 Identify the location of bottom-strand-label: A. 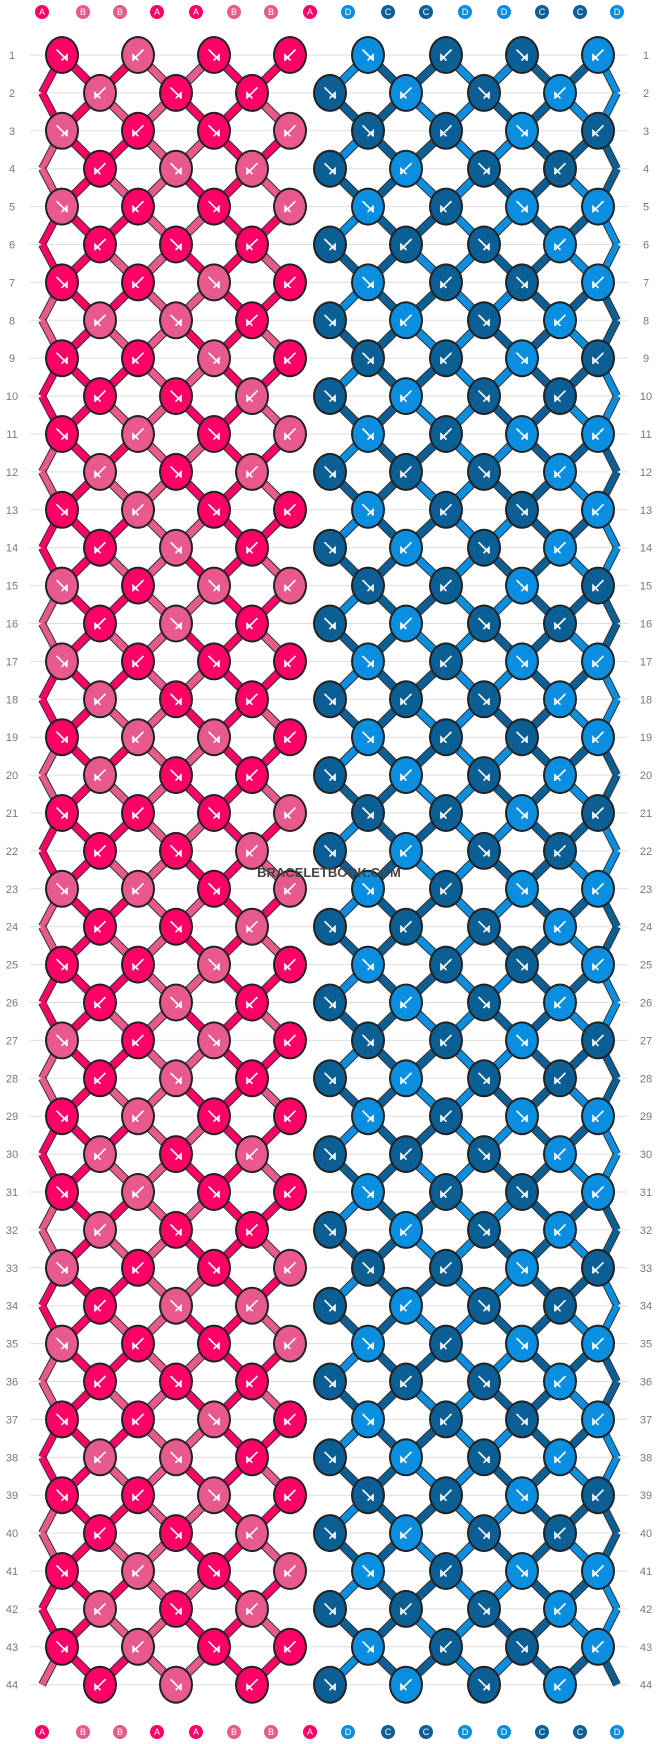
(157, 1732).